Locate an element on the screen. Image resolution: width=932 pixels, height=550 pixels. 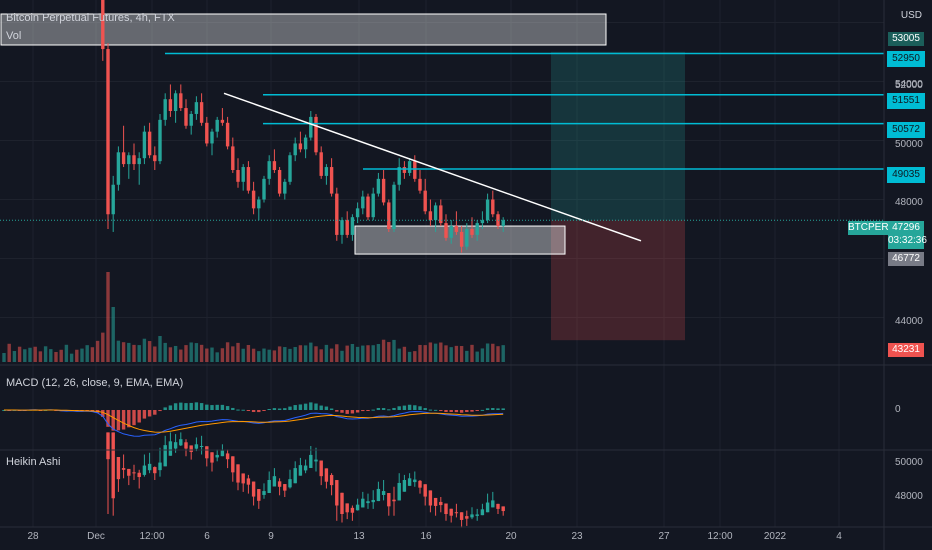
chart-legend-title: Bitcoin Perpetual Futures, 4h, FTX is located at coordinates (90, 18).